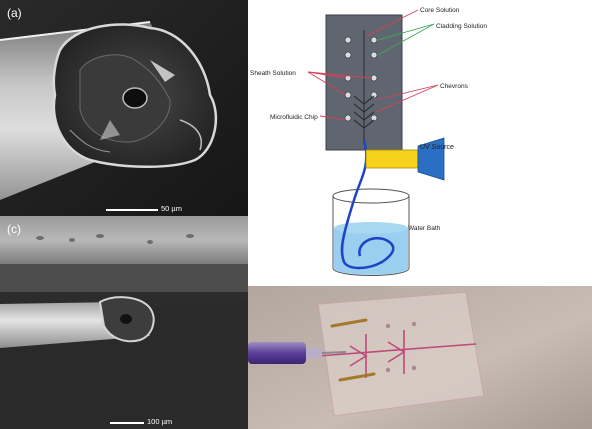 Image resolution: width=592 pixels, height=429 pixels. Describe the element at coordinates (132, 210) in the screenshot. I see `scale-bar-a` at that location.